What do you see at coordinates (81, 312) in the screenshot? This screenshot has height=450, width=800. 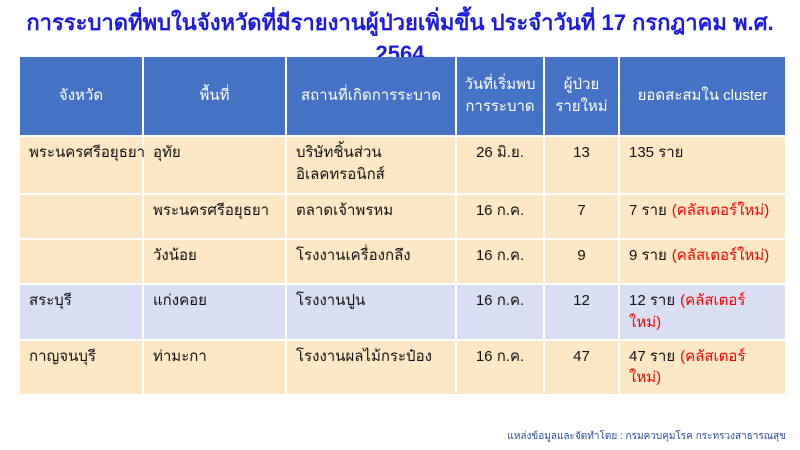 I see `cell-province: สระบุรี` at bounding box center [81, 312].